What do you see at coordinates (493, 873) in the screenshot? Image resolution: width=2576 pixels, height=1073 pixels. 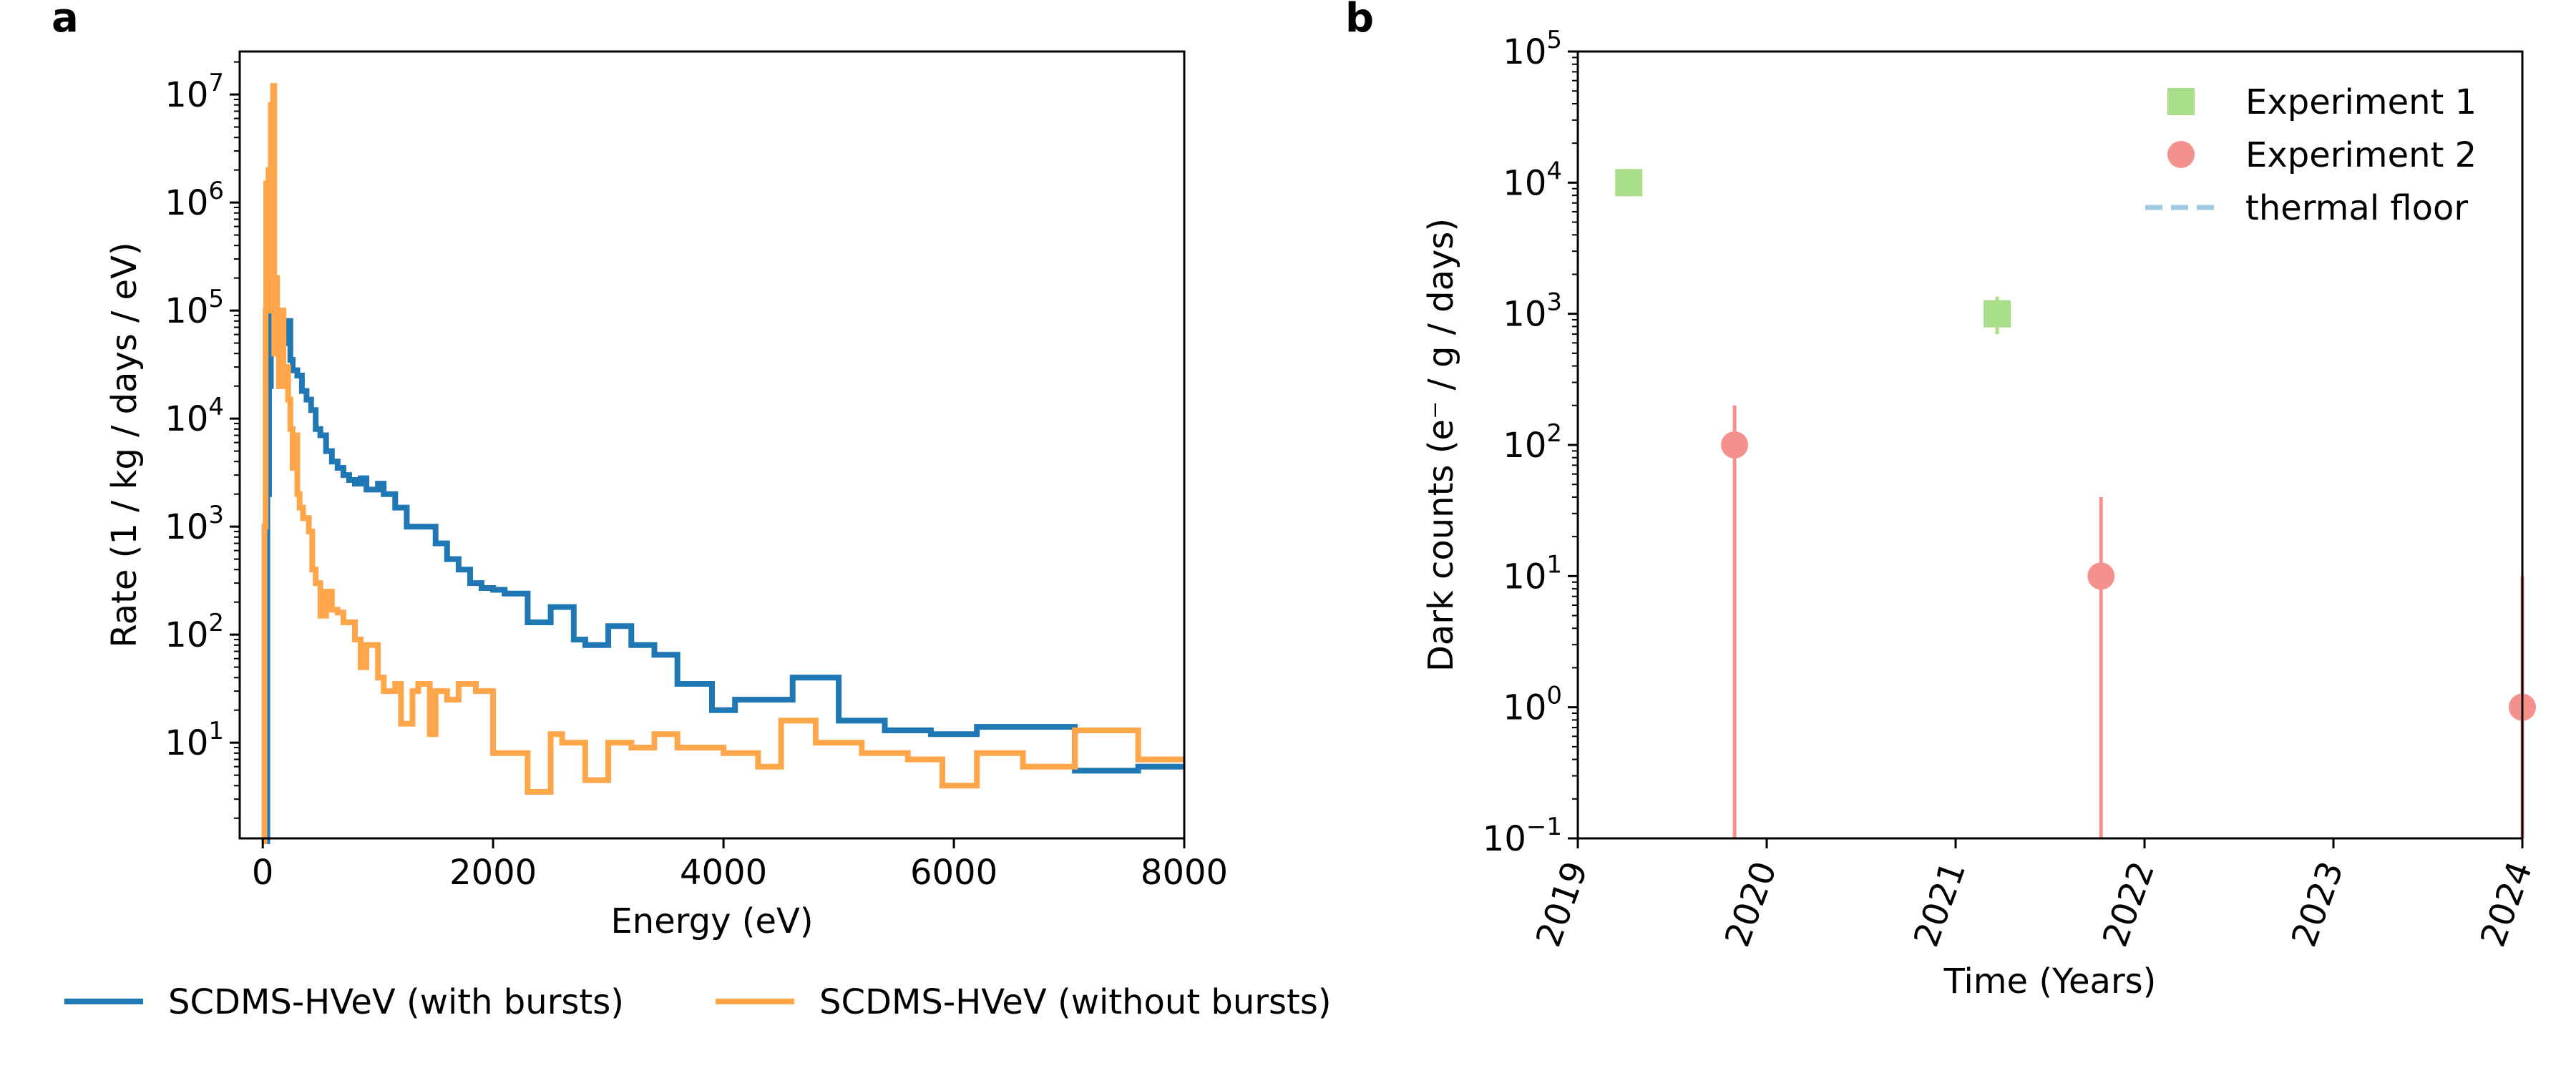 I see `panel-a-x-tick-label: 2000` at bounding box center [493, 873].